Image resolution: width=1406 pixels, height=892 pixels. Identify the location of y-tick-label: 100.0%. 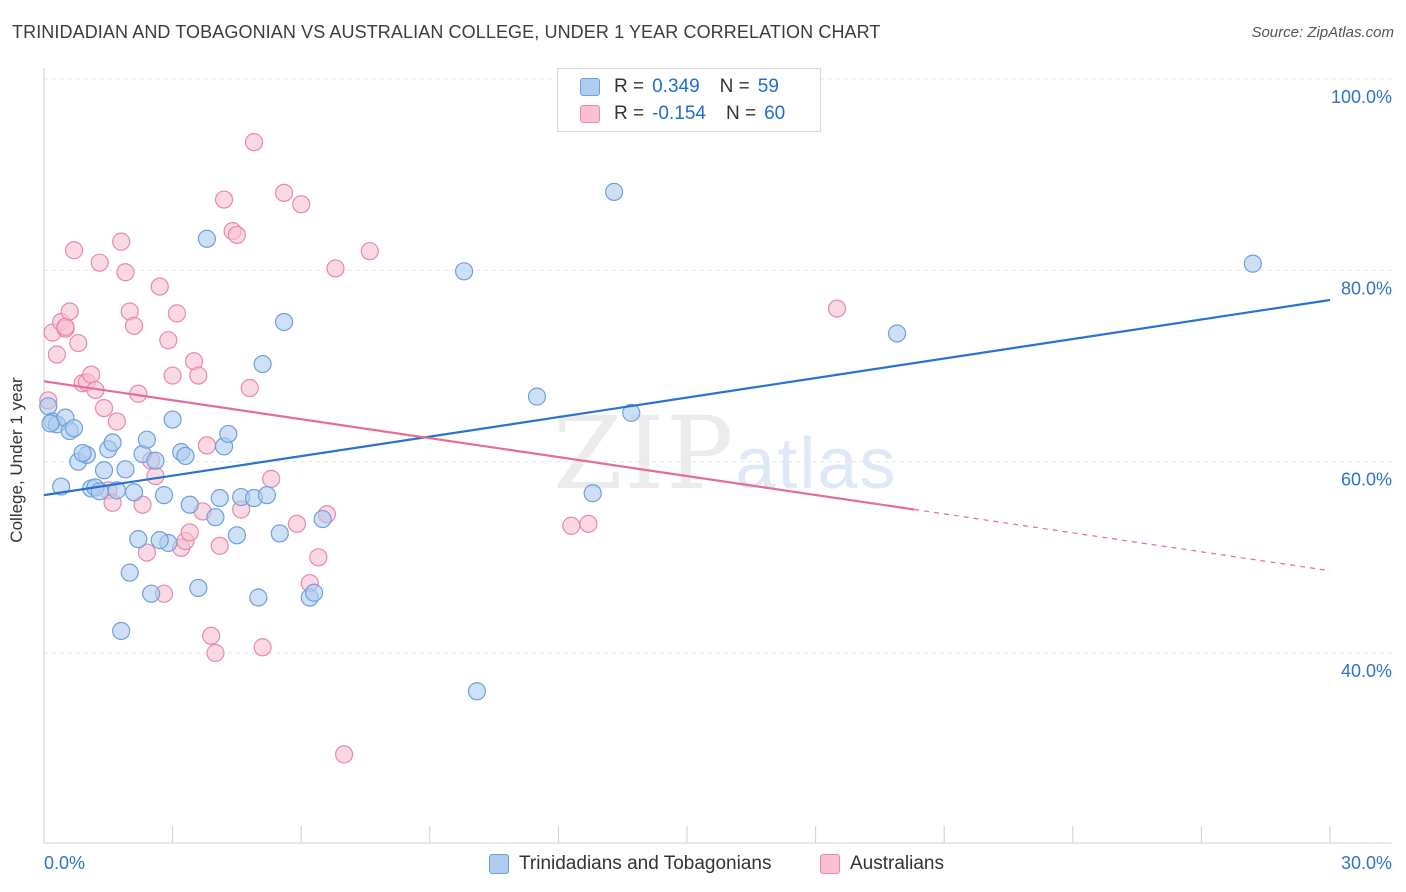
(1361, 97).